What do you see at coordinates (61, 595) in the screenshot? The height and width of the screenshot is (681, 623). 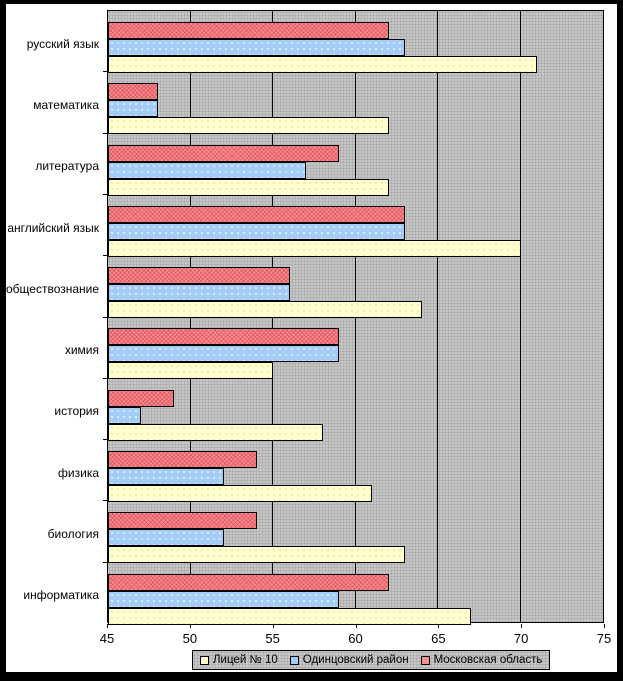 I see `category-label-10: информатика` at bounding box center [61, 595].